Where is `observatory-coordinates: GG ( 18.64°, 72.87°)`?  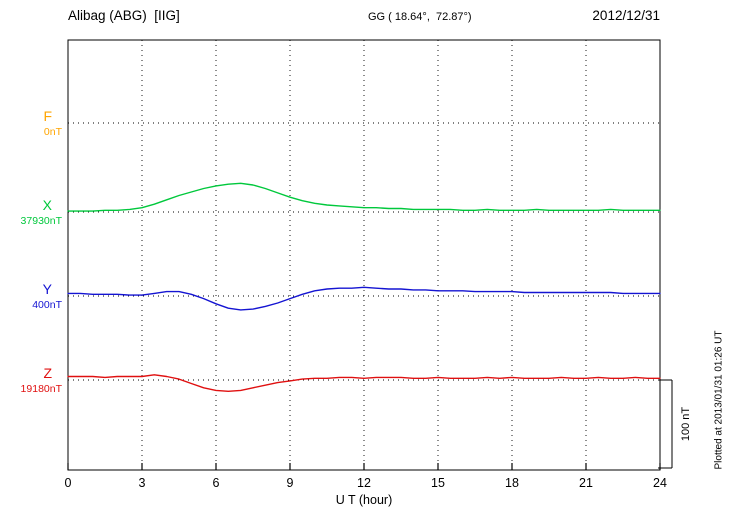
observatory-coordinates: GG ( 18.64°, 72.87°) is located at coordinates (420, 17).